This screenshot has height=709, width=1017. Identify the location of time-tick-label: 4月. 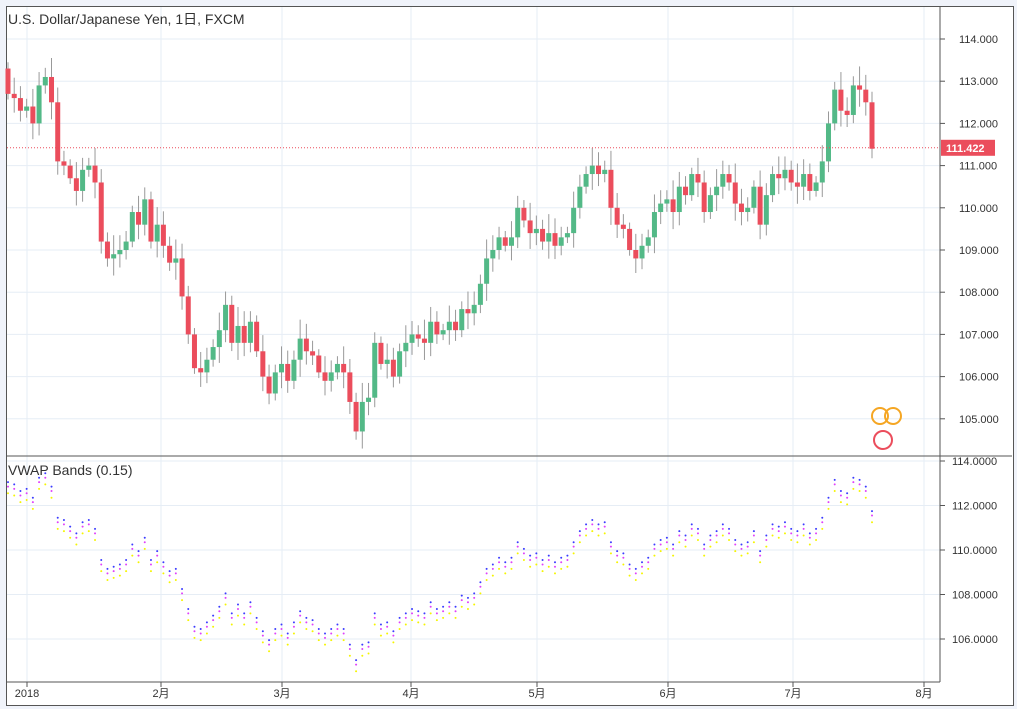
(410, 694).